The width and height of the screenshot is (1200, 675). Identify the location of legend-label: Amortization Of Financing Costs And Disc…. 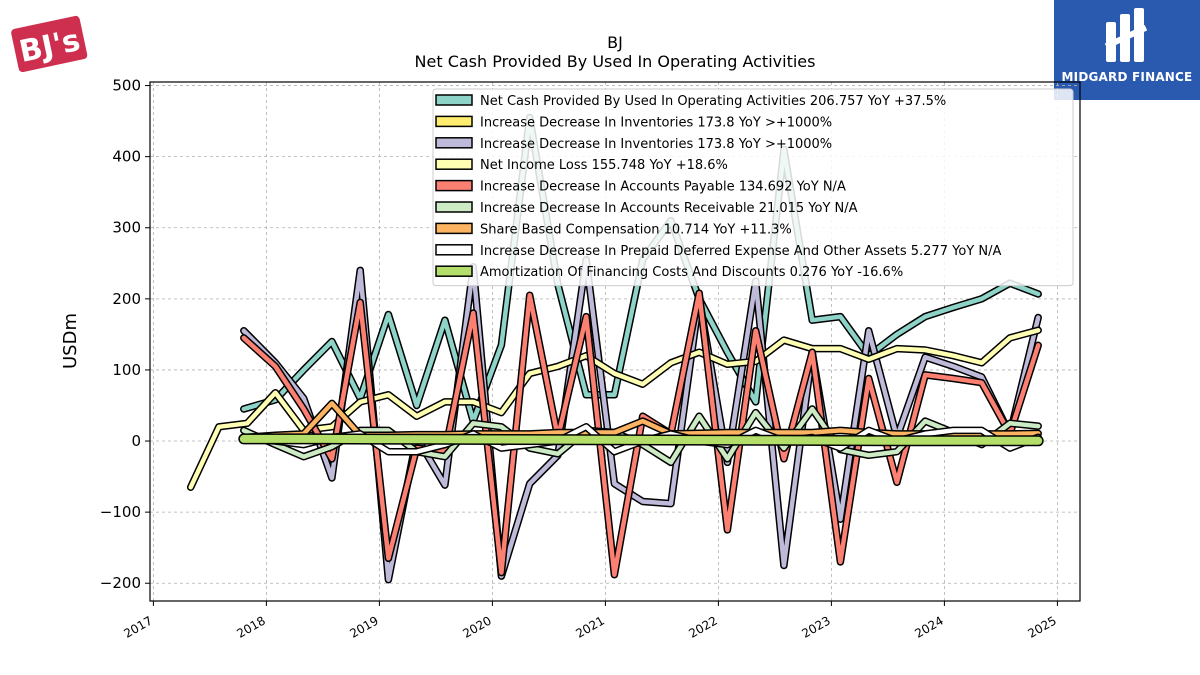
(691, 272).